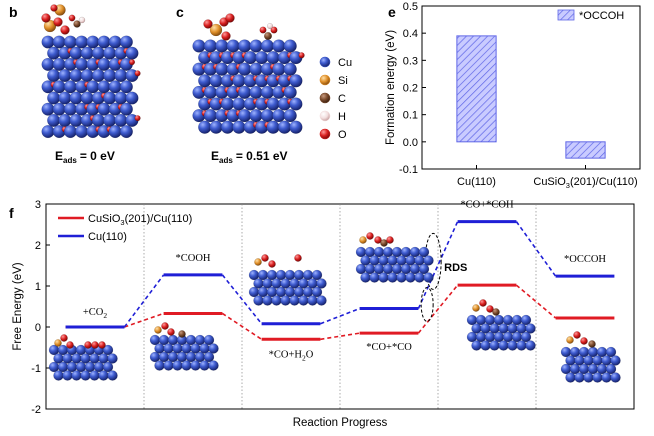 The image size is (654, 436). Describe the element at coordinates (82, 20) in the screenshot. I see `h-atom` at that location.